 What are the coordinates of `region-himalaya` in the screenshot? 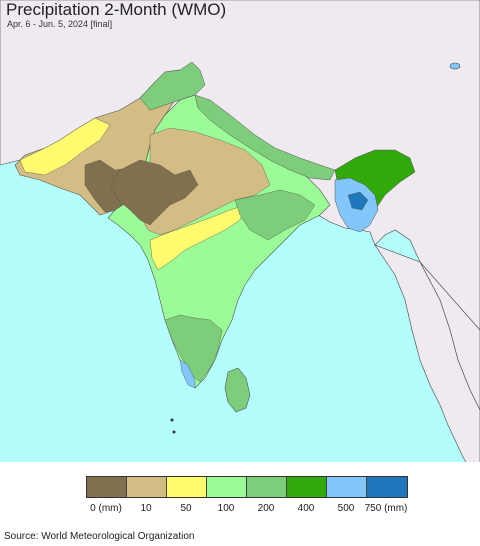 It's located at (265, 137).